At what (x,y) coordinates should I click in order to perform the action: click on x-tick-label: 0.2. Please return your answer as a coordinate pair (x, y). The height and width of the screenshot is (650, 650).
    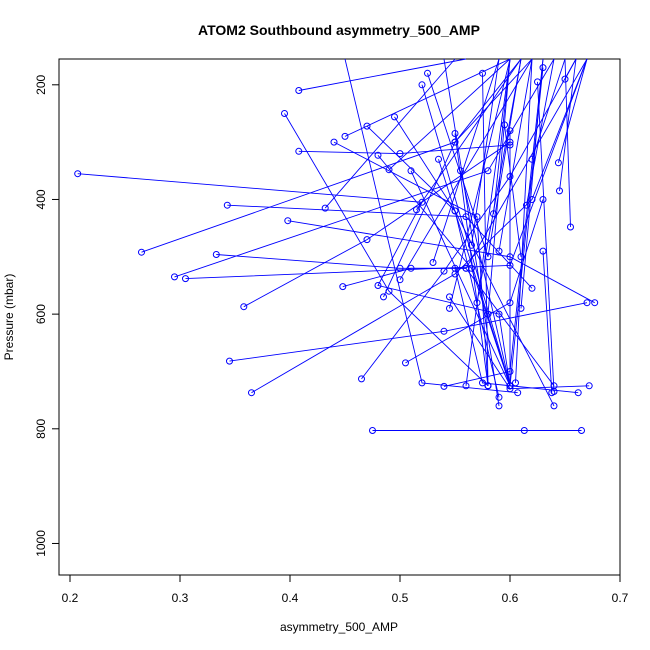
    Looking at the image, I should click on (70, 598).